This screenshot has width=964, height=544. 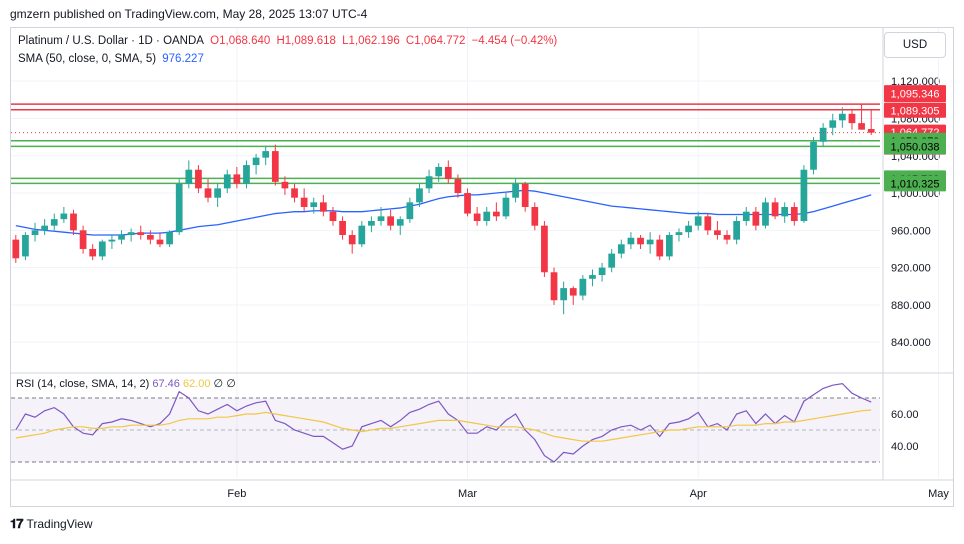 What do you see at coordinates (183, 59) in the screenshot?
I see `sma-value: 976.227` at bounding box center [183, 59].